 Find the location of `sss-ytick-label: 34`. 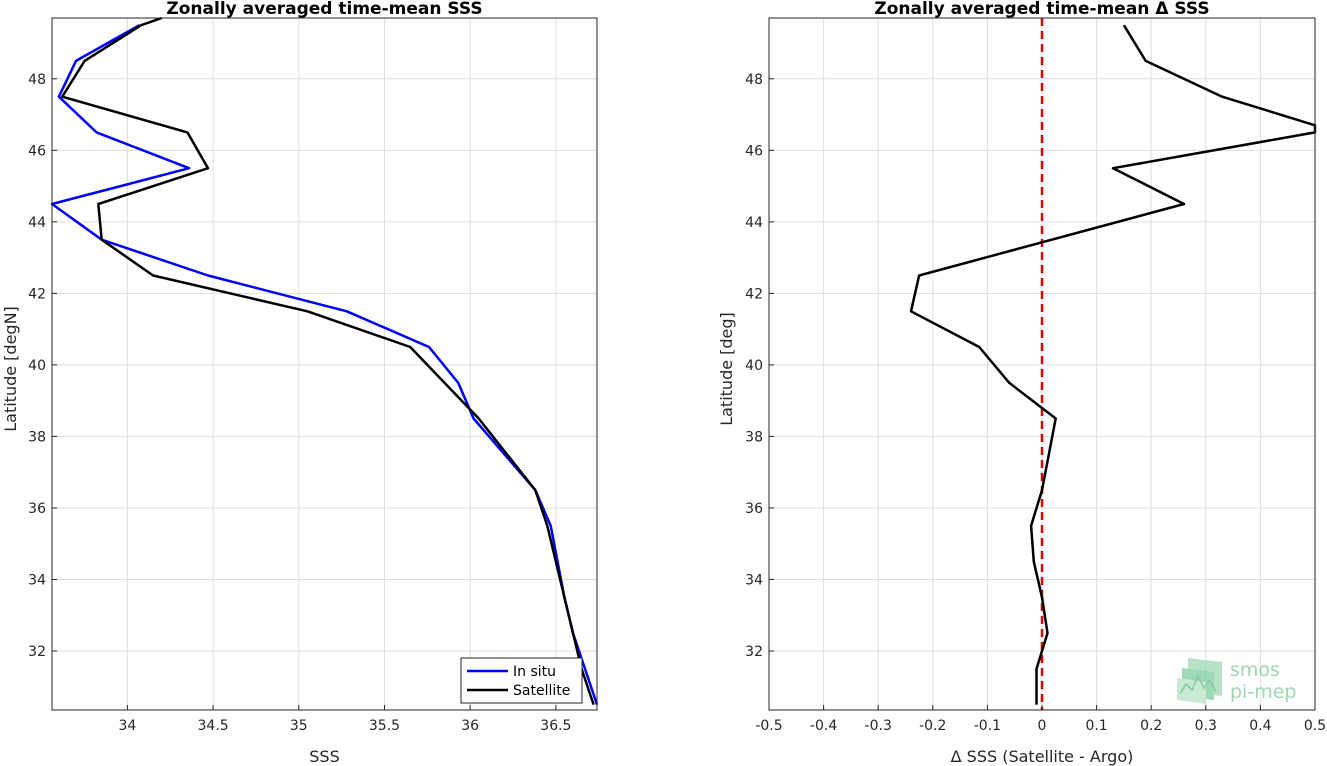

sss-ytick-label: 34 is located at coordinates (37, 580).